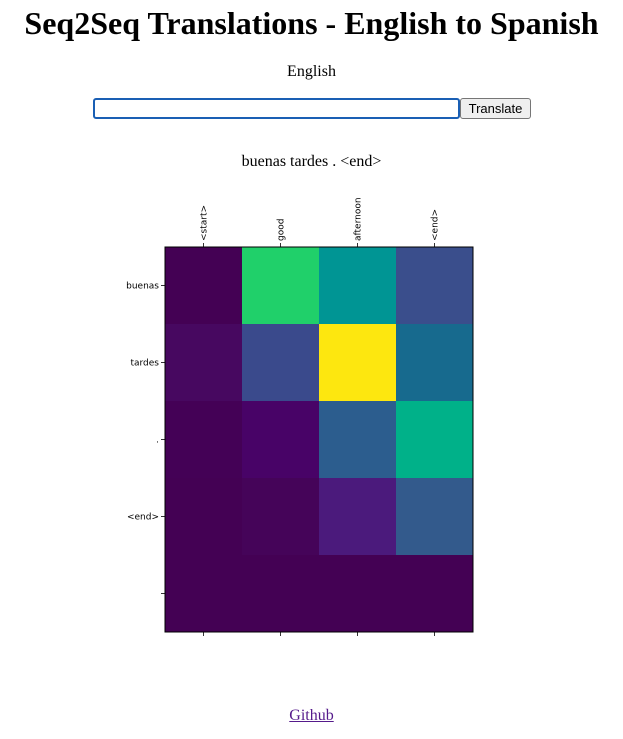 The image size is (623, 739). I want to click on x-tick-label: good, so click(282, 230).